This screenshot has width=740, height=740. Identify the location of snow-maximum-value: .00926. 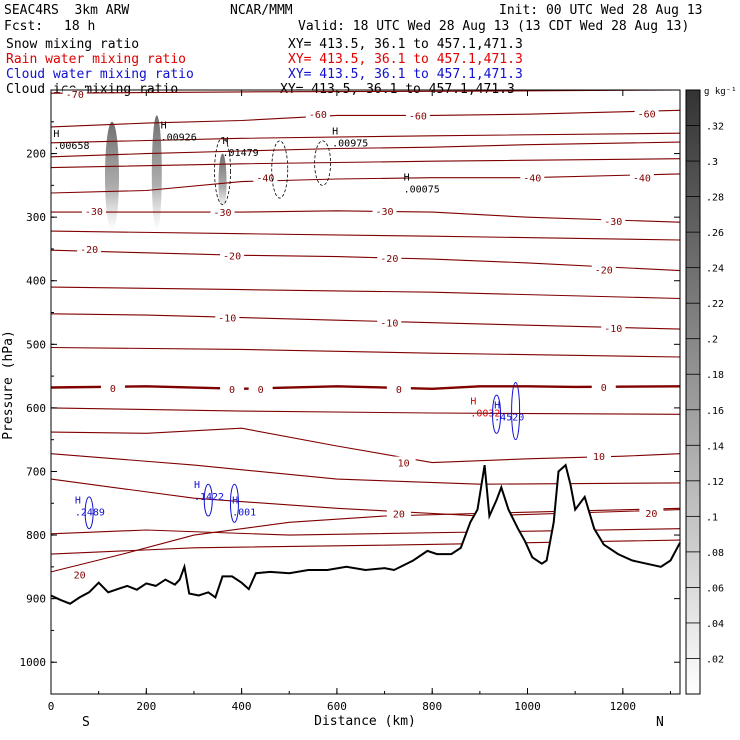
(179, 137).